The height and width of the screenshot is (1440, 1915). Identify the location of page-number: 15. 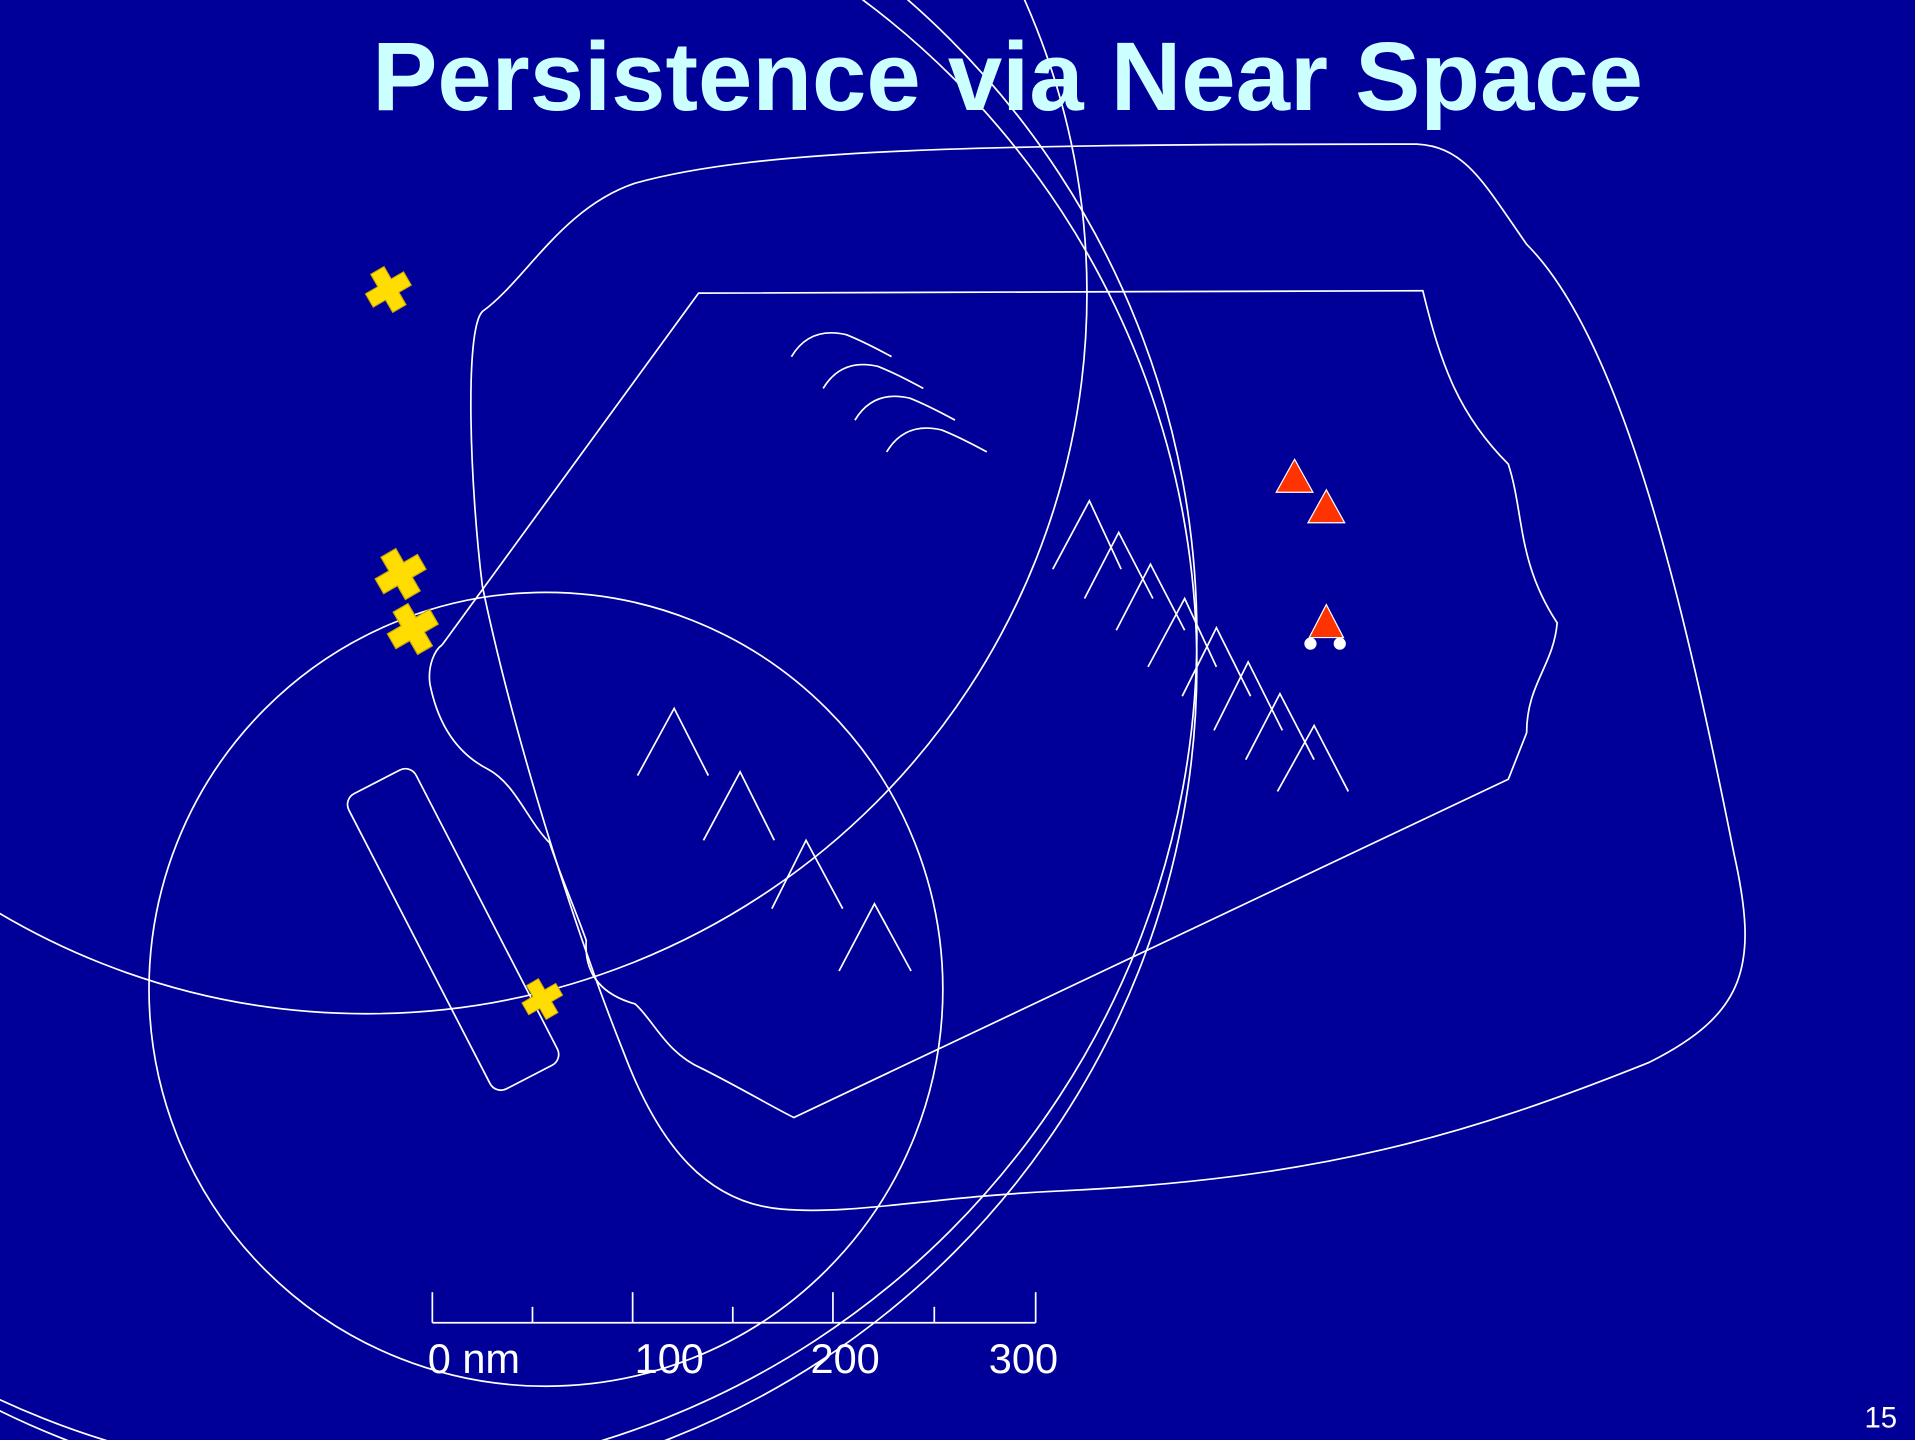
(1881, 1418).